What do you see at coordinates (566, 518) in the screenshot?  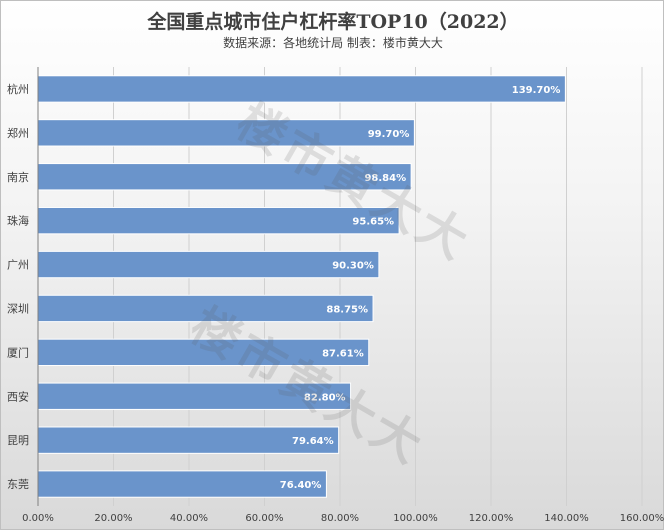 I see `x-tick-label: 140.00%` at bounding box center [566, 518].